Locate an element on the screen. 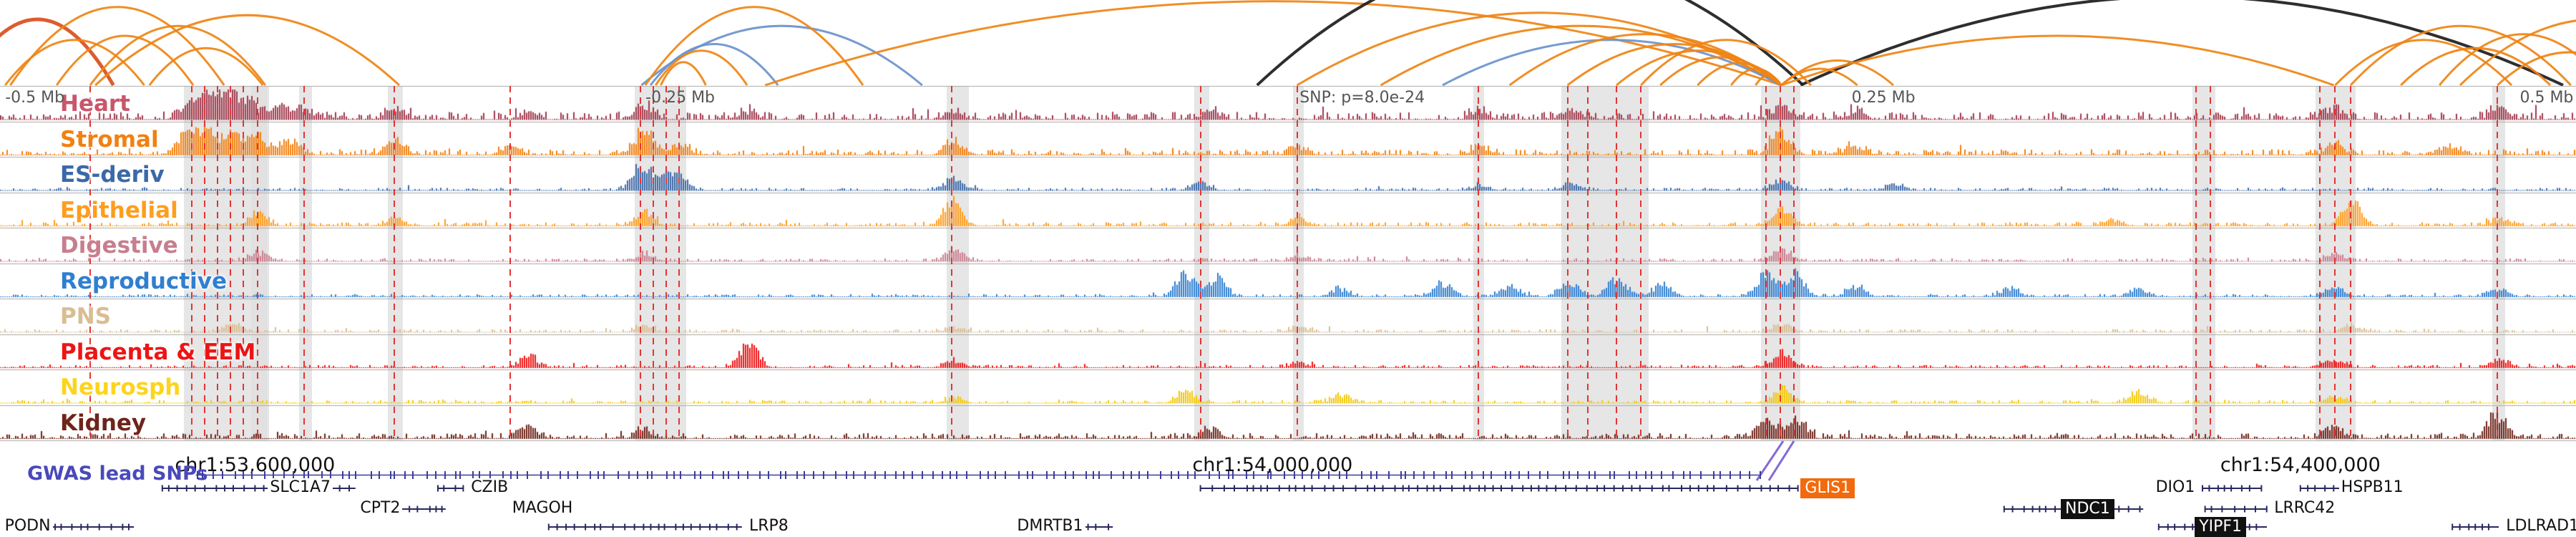 This screenshot has width=2576, height=537. gene-label-podn: PODN is located at coordinates (27, 526).